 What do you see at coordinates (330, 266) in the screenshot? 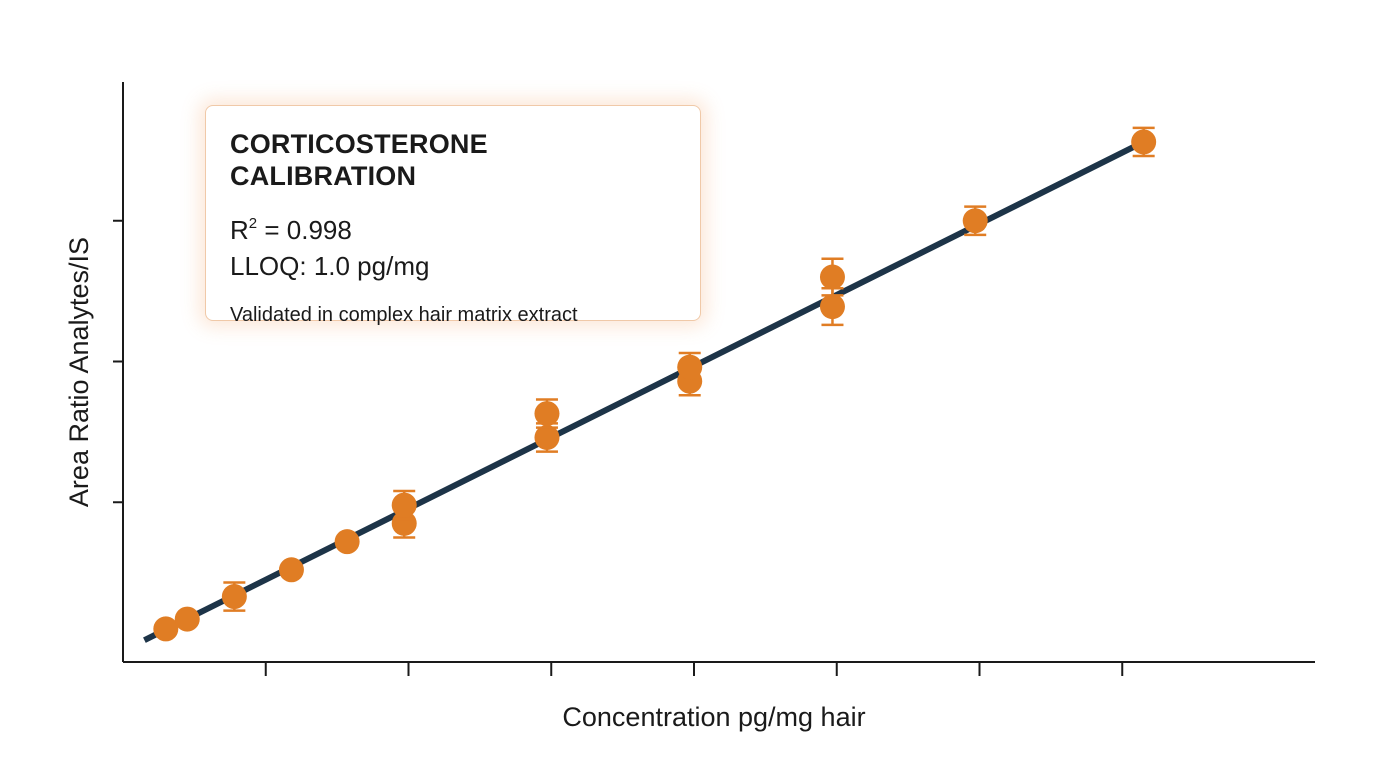
I see `lloq-line: LLOQ: 1.0 pg/mg` at bounding box center [330, 266].